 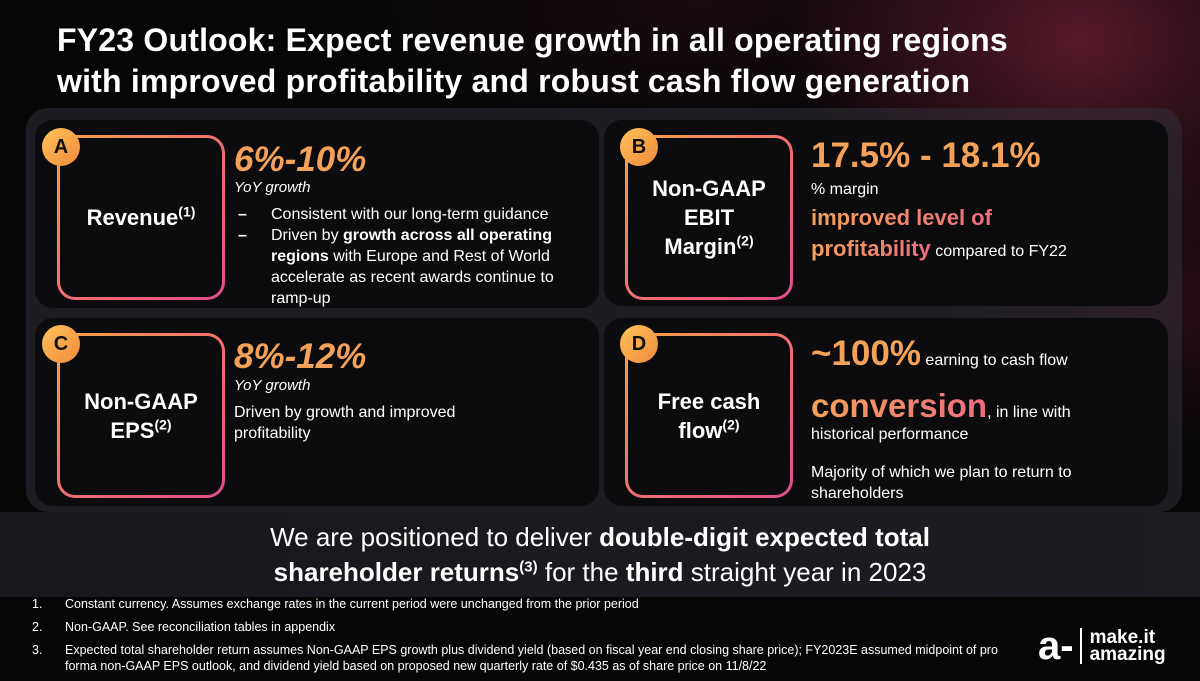 I want to click on eps-subhead: YoY growth, so click(x=272, y=385).